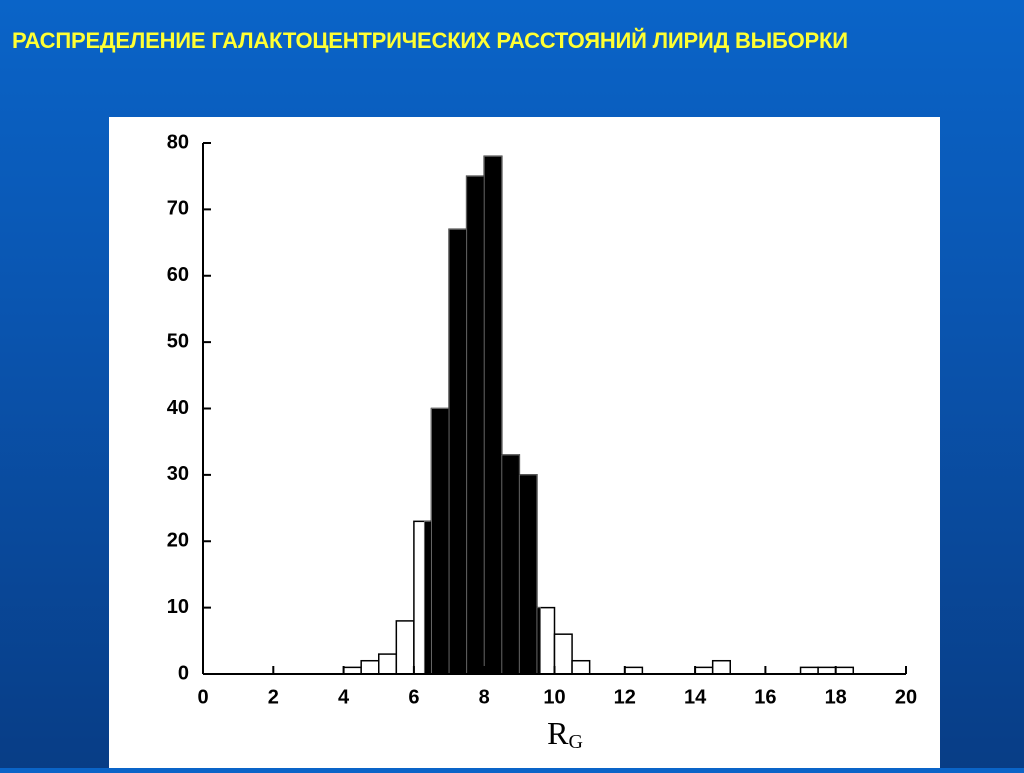  Describe the element at coordinates (178, 341) in the screenshot. I see `y-tick-label: 50` at that location.